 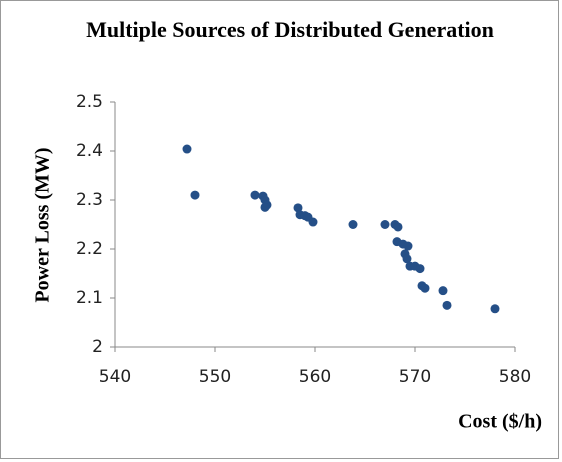 I want to click on x-tick-label: 580, so click(x=515, y=377).